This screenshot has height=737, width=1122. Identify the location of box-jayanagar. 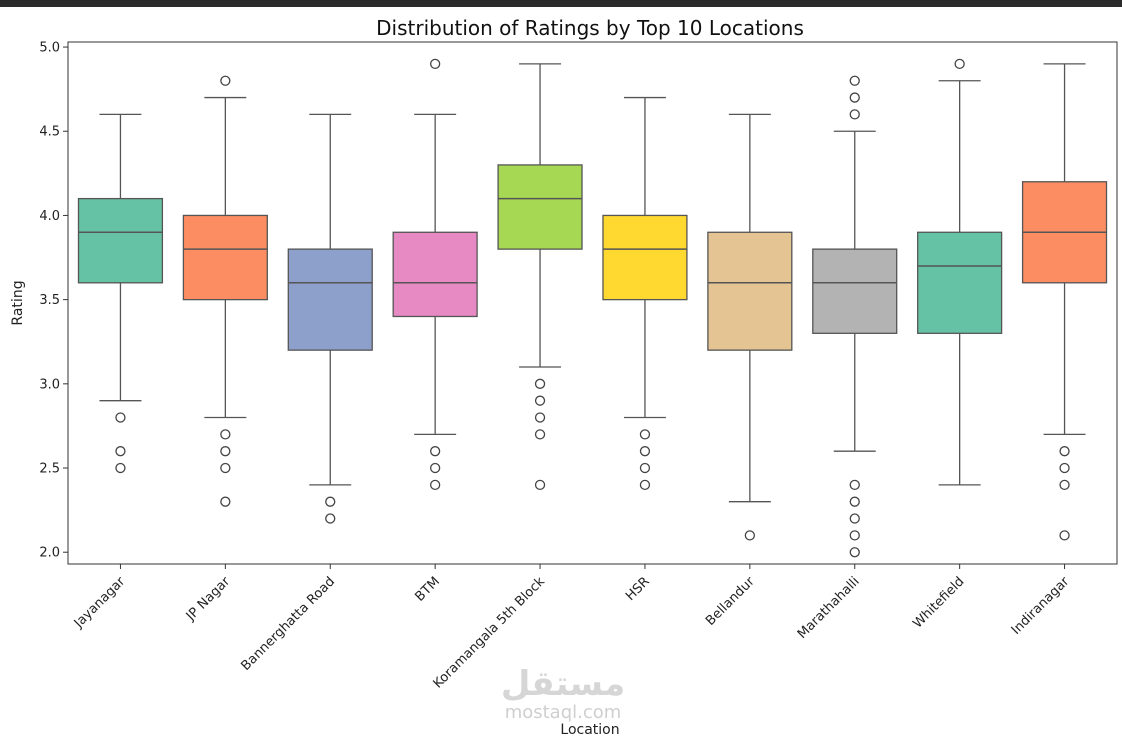
(120, 293).